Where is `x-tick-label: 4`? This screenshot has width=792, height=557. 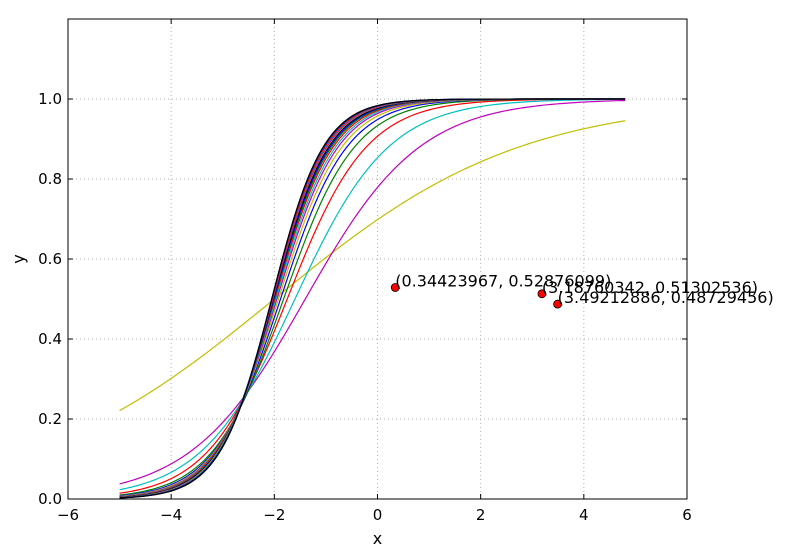 x-tick-label: 4 is located at coordinates (584, 515).